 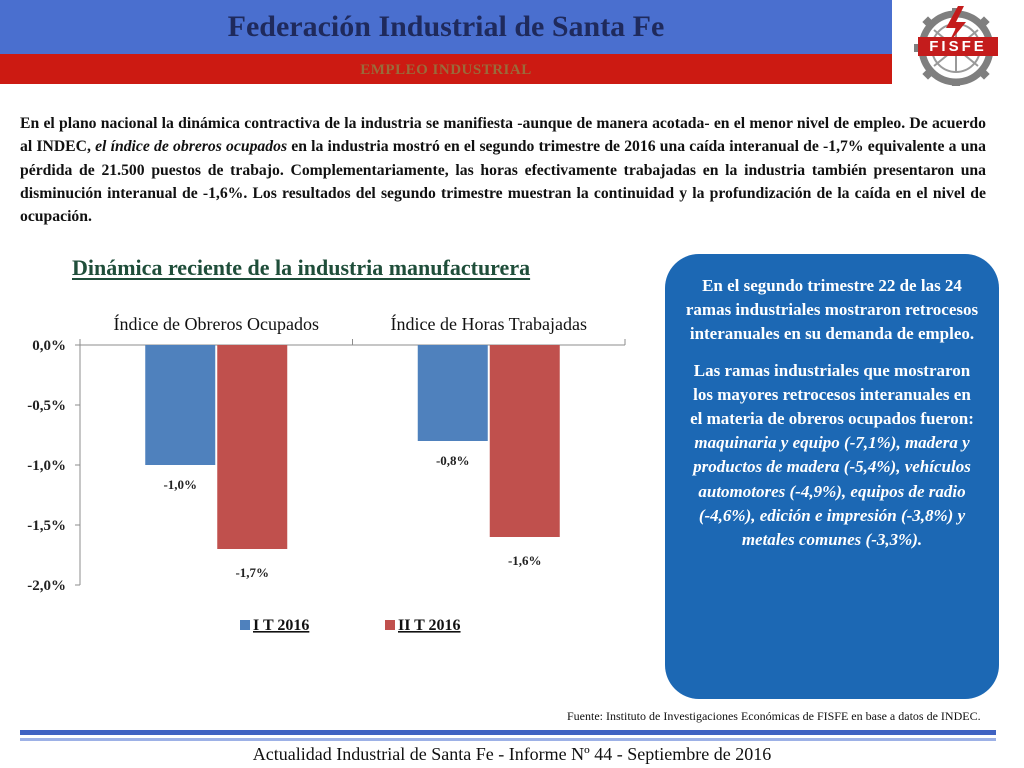 What do you see at coordinates (429, 625) in the screenshot?
I see `legend-label: II T 2016` at bounding box center [429, 625].